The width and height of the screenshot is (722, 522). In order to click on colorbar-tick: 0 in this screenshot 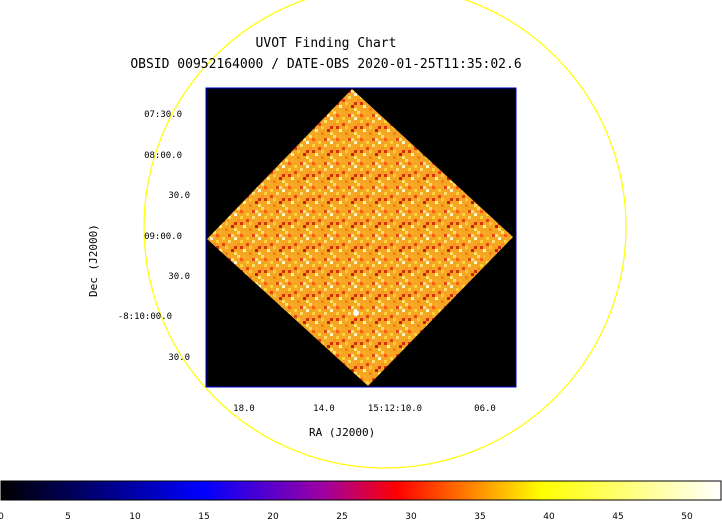, I will do `click(2, 517)`.